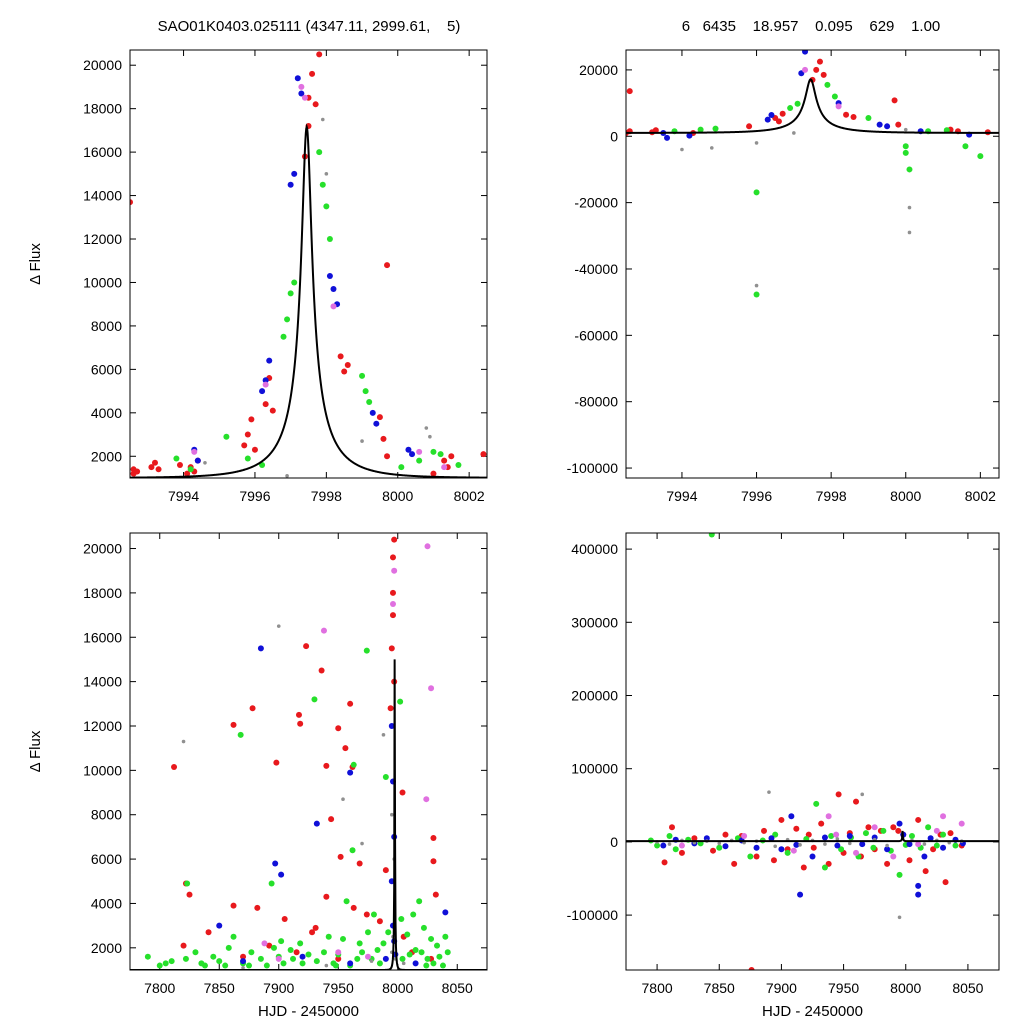 This screenshot has height=1029, width=1024. Describe the element at coordinates (102, 637) in the screenshot. I see `y-tick-label: 16000` at that location.